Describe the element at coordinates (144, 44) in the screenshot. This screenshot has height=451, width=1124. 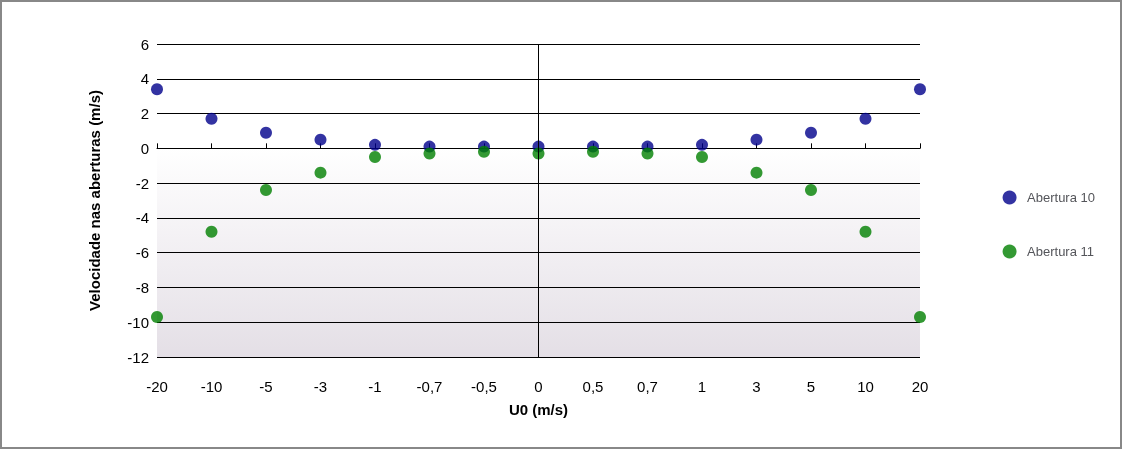
I see `y-tick-label: 6` at that location.